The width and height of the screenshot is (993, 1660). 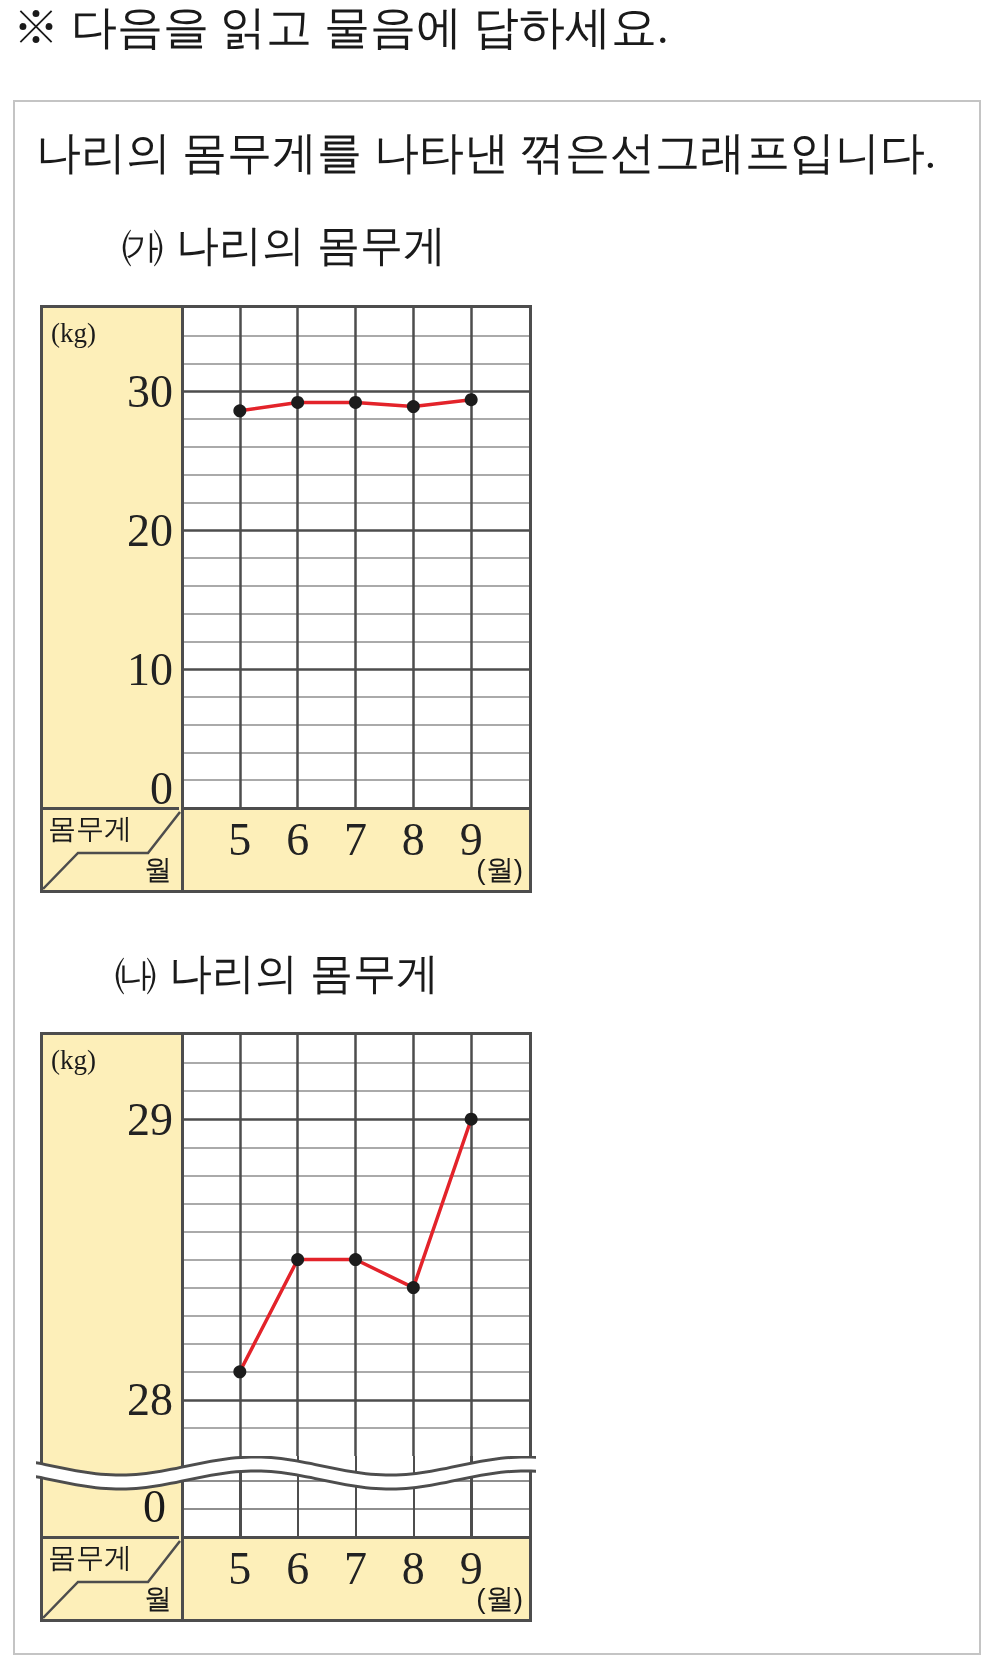 What do you see at coordinates (161, 788) in the screenshot?
I see `y-tick-label: 0` at bounding box center [161, 788].